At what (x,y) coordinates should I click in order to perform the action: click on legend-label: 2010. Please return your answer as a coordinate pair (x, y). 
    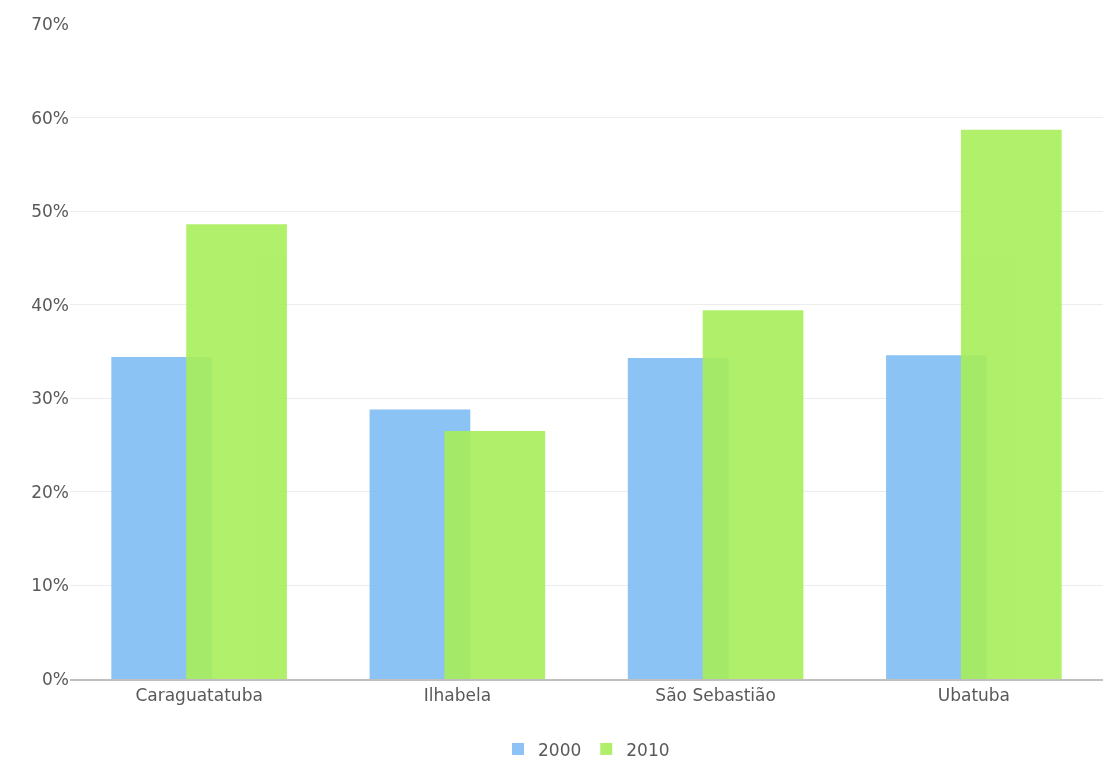
    Looking at the image, I should click on (648, 749).